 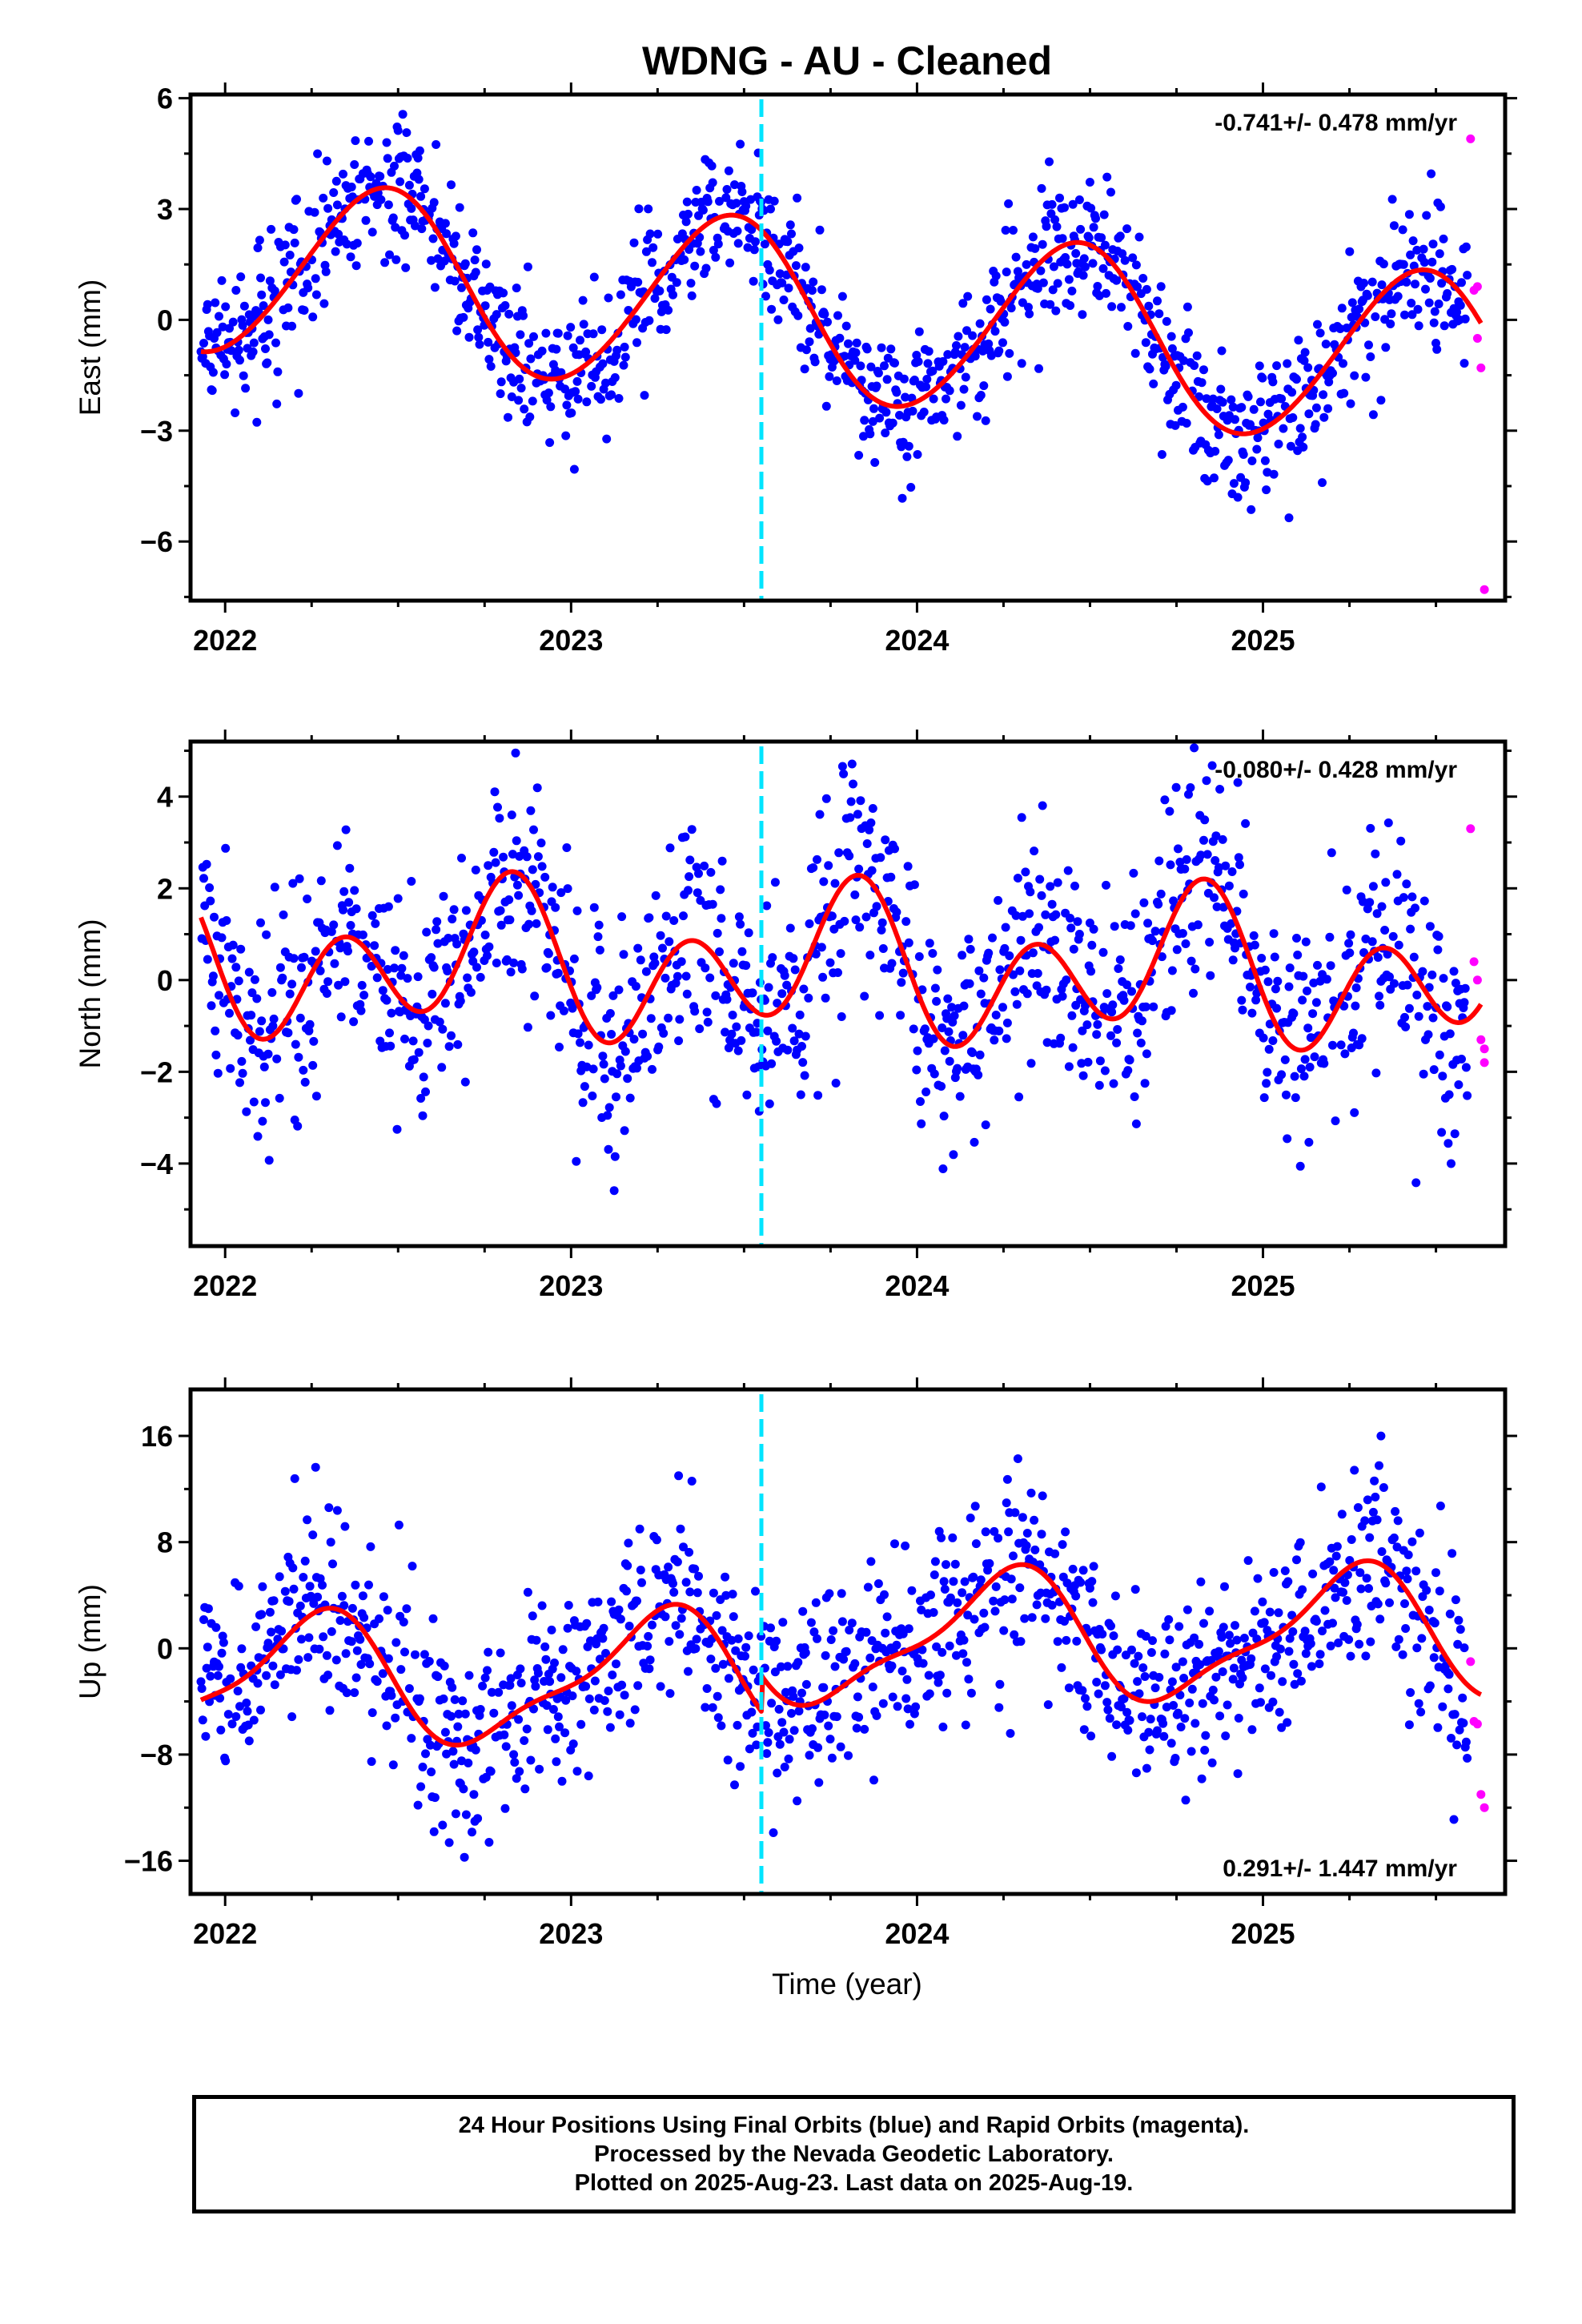 What do you see at coordinates (90, 1642) in the screenshot?
I see `y-axis-label: Up (mm)` at bounding box center [90, 1642].